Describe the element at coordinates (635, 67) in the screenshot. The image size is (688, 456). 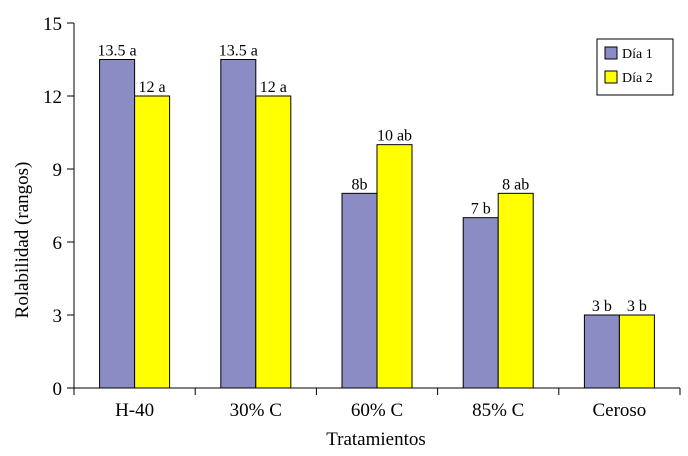
I see `legend: Día 1 Día 2` at that location.